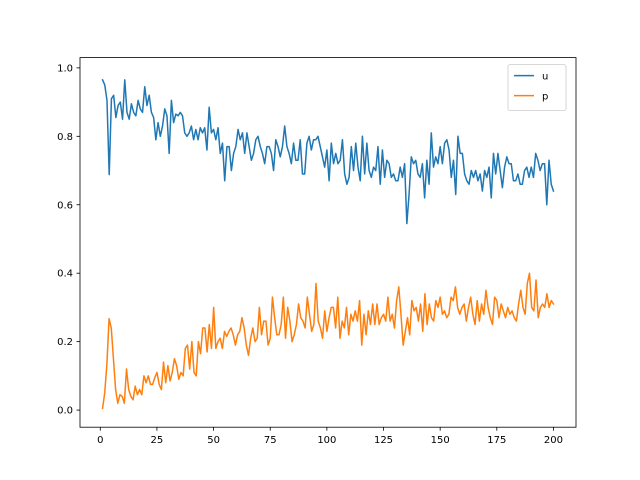 Image resolution: width=640 pixels, height=480 pixels. What do you see at coordinates (65, 411) in the screenshot?
I see `y-tick-label: 0.0` at bounding box center [65, 411].